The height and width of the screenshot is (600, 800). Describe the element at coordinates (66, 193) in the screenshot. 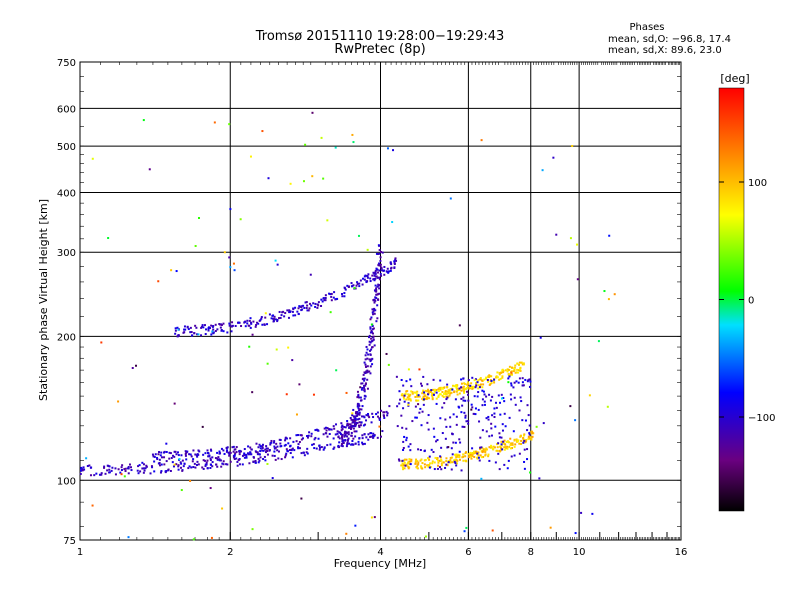

I see `y-tick-label: 400` at that location.